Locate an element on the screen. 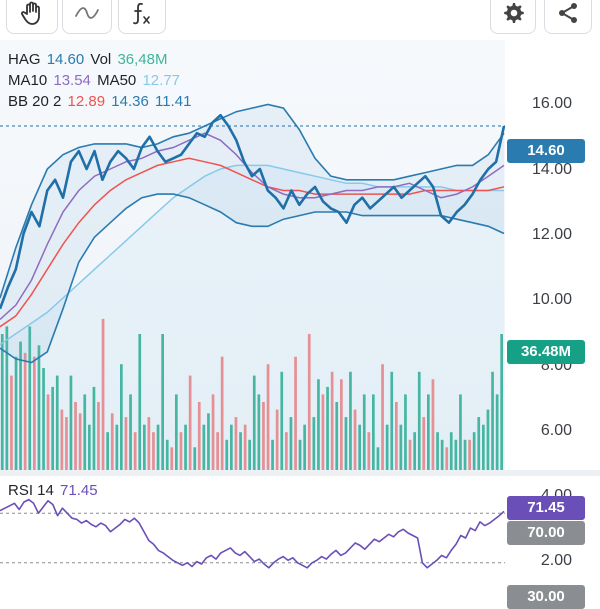  hand-icon is located at coordinates (30, 13).